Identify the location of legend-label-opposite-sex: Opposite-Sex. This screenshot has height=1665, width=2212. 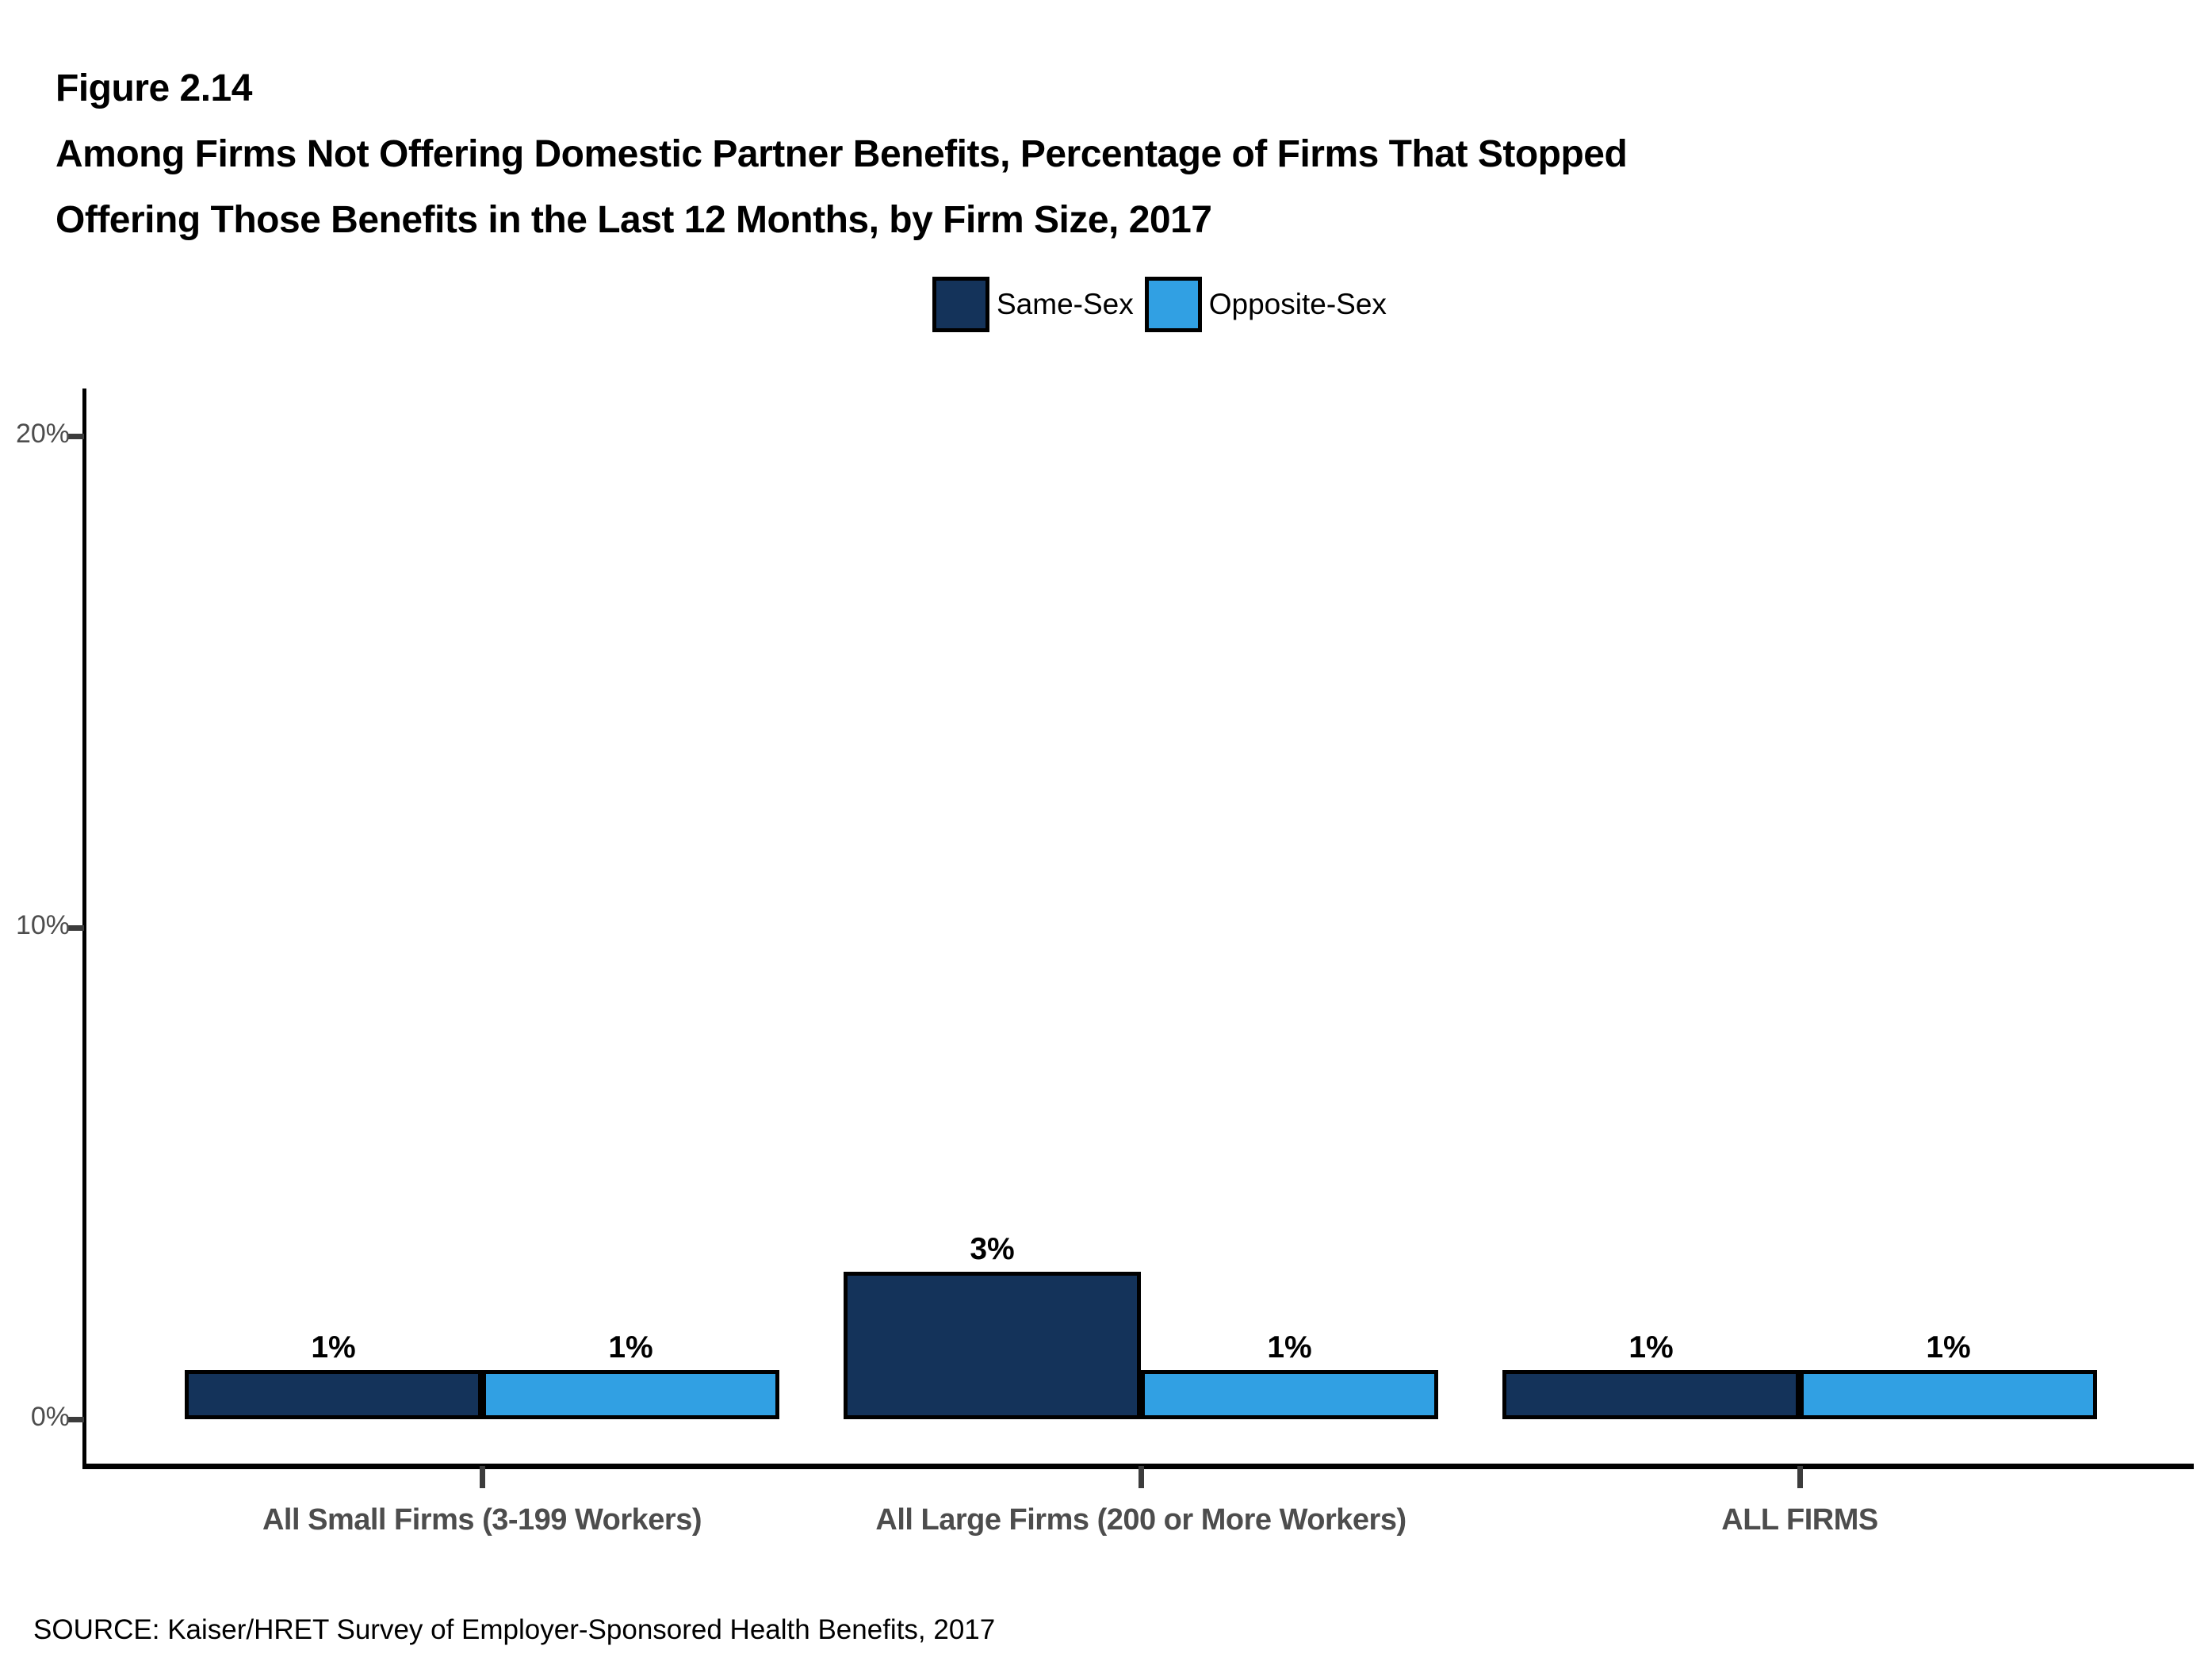
(1297, 304).